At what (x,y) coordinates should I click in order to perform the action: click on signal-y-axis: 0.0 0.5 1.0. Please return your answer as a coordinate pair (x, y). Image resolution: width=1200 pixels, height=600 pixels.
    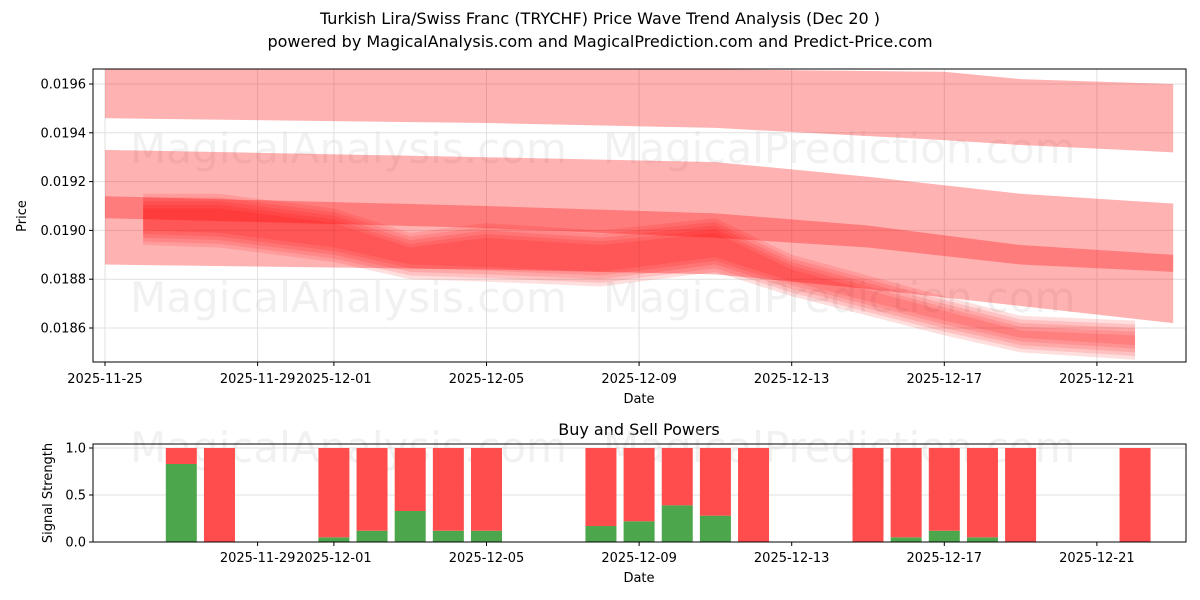
    Looking at the image, I should click on (79, 496).